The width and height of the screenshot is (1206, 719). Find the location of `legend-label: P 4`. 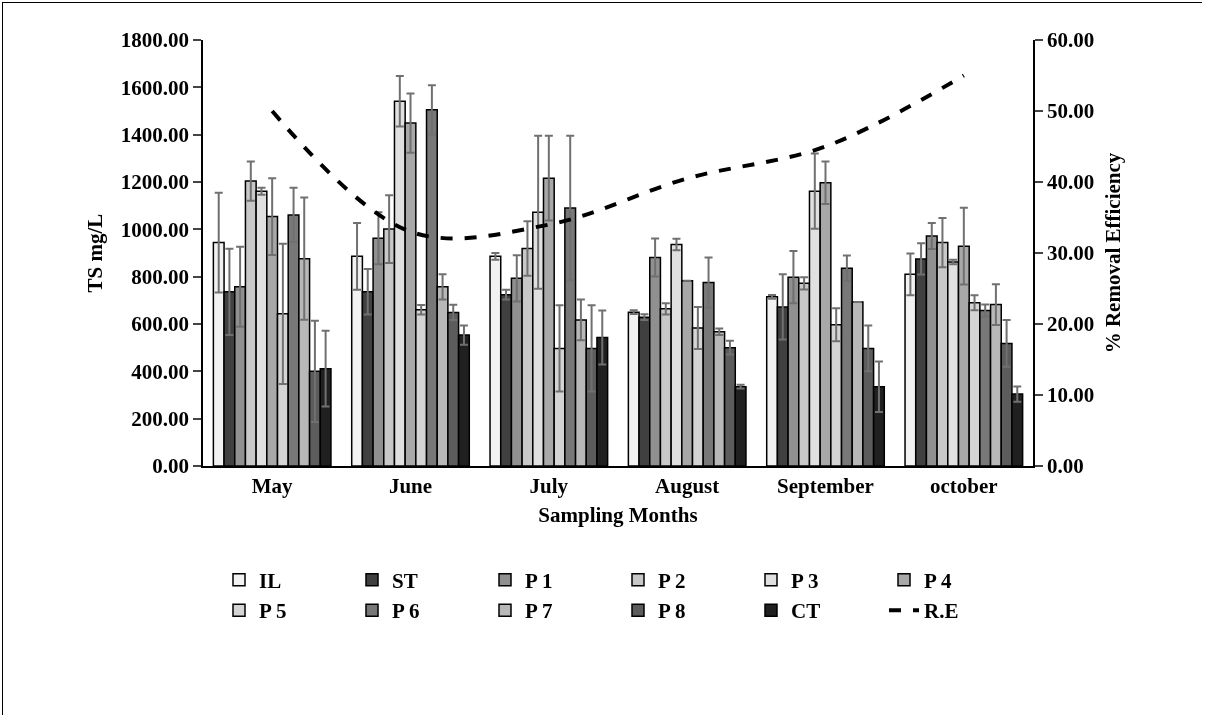

legend-label: P 4 is located at coordinates (938, 581).